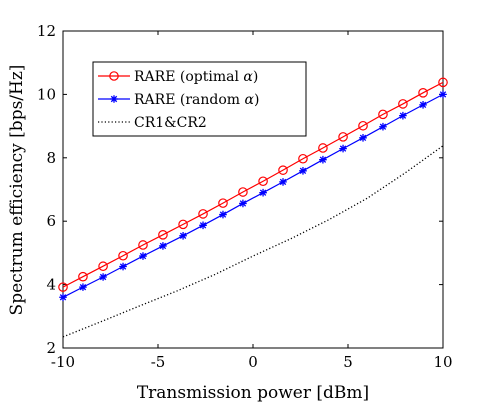  What do you see at coordinates (51, 158) in the screenshot?
I see `y-tick-label: 8` at bounding box center [51, 158].